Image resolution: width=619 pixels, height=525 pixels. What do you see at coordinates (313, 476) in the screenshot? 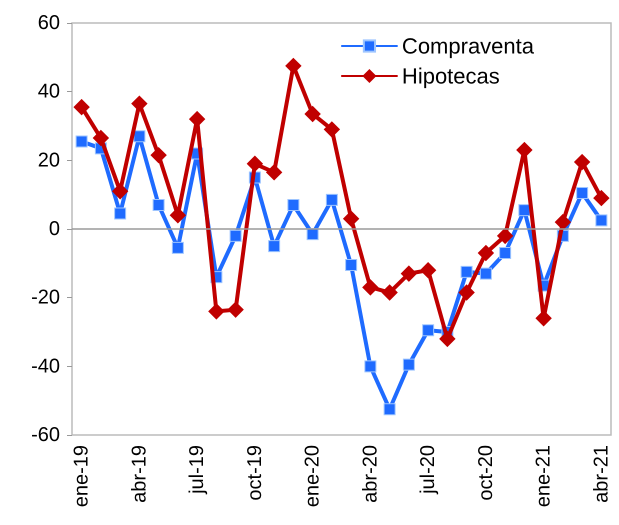
I see `x-tick-label: ene-20` at bounding box center [313, 476].